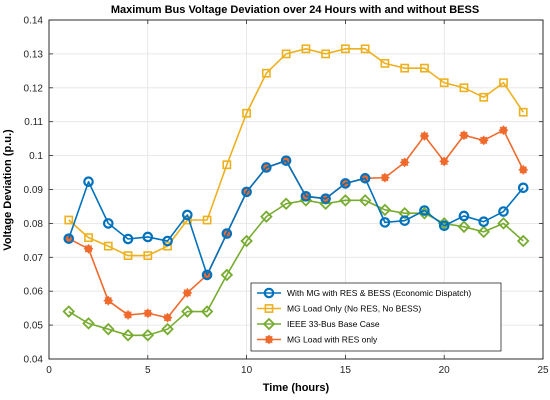  I want to click on legend-label: IEEE 33-Bus Base Case, so click(333, 324).